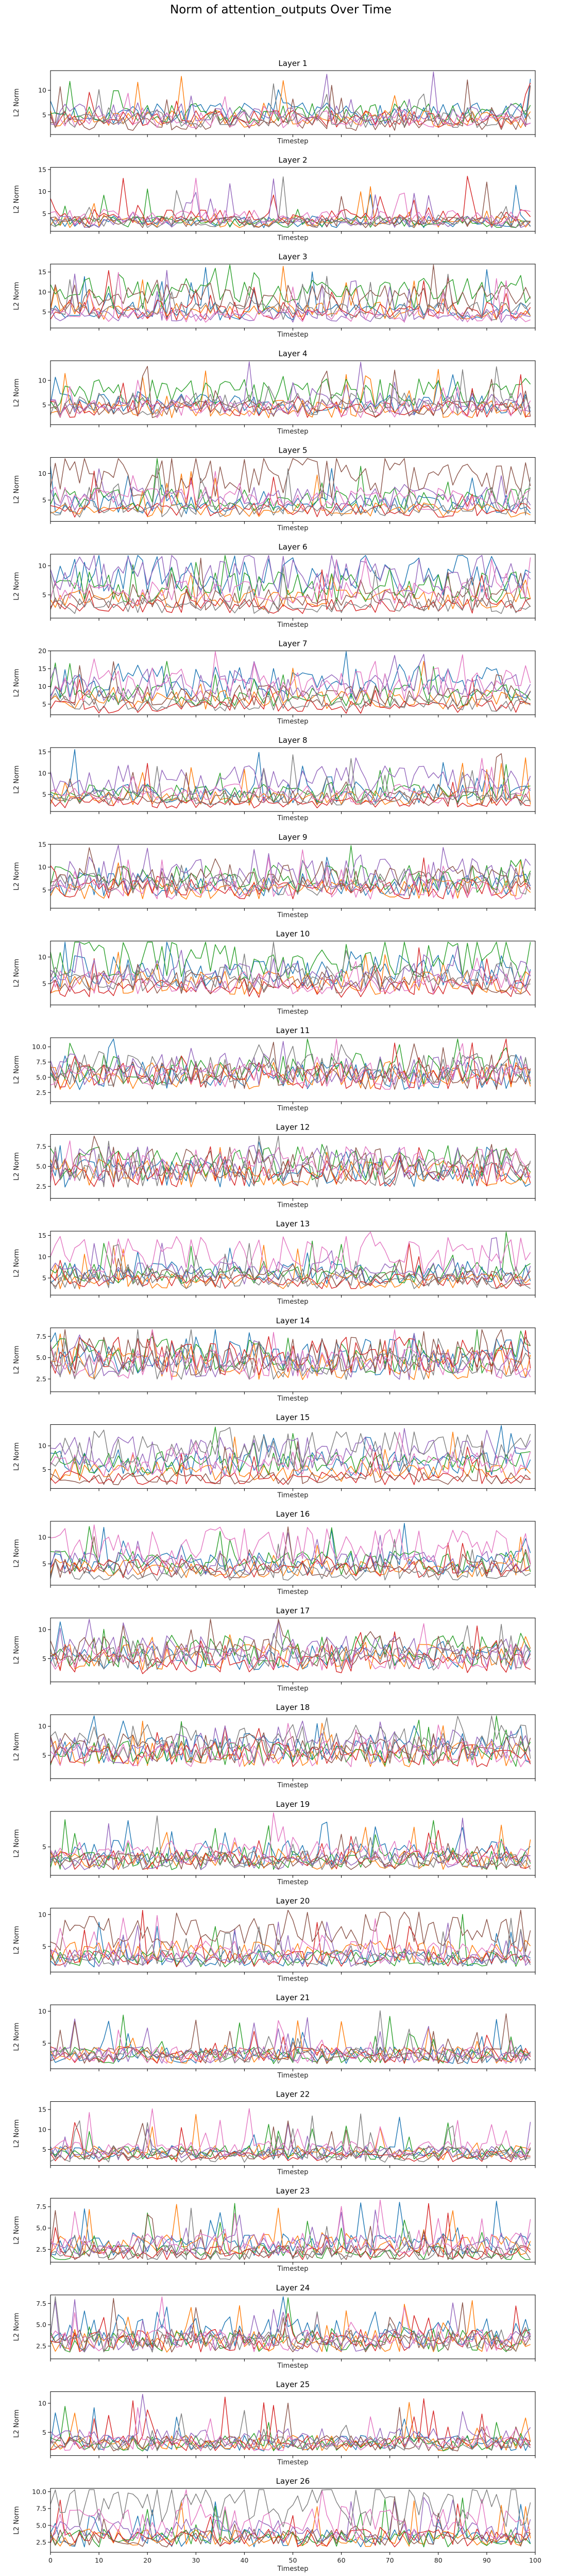  What do you see at coordinates (487, 2560) in the screenshot?
I see `x-tick-label: 90` at bounding box center [487, 2560].